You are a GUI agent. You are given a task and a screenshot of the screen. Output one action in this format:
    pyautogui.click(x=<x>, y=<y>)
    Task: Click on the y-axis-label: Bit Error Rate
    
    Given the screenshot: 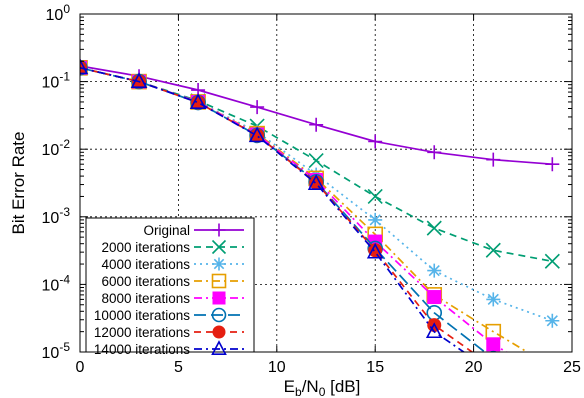 What is the action you would take?
    pyautogui.click(x=18, y=183)
    